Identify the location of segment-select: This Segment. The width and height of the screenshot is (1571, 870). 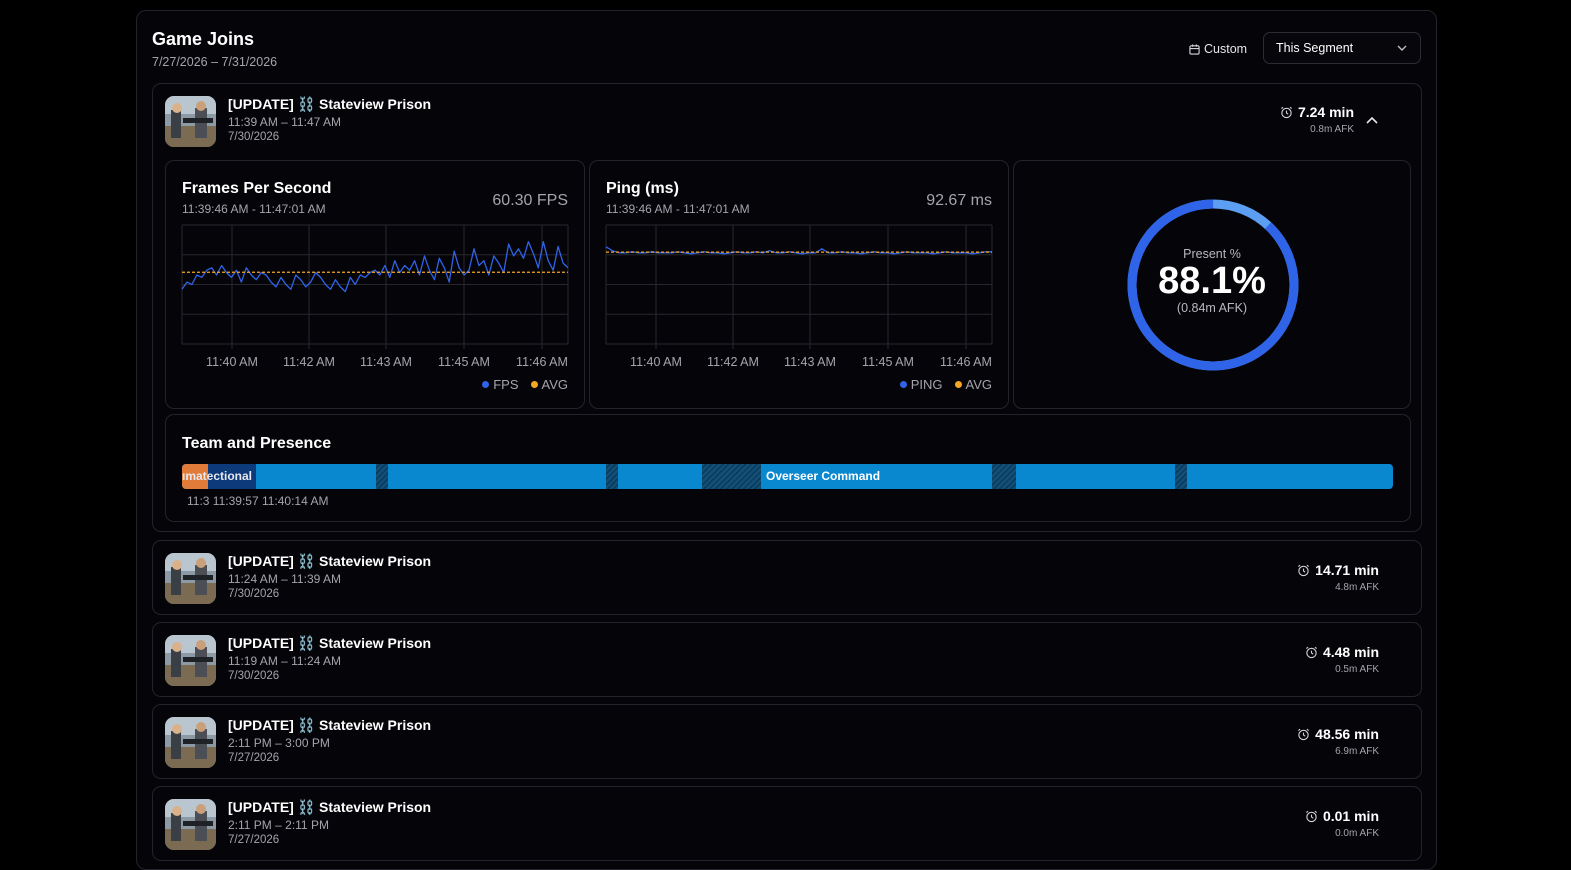
(1342, 48).